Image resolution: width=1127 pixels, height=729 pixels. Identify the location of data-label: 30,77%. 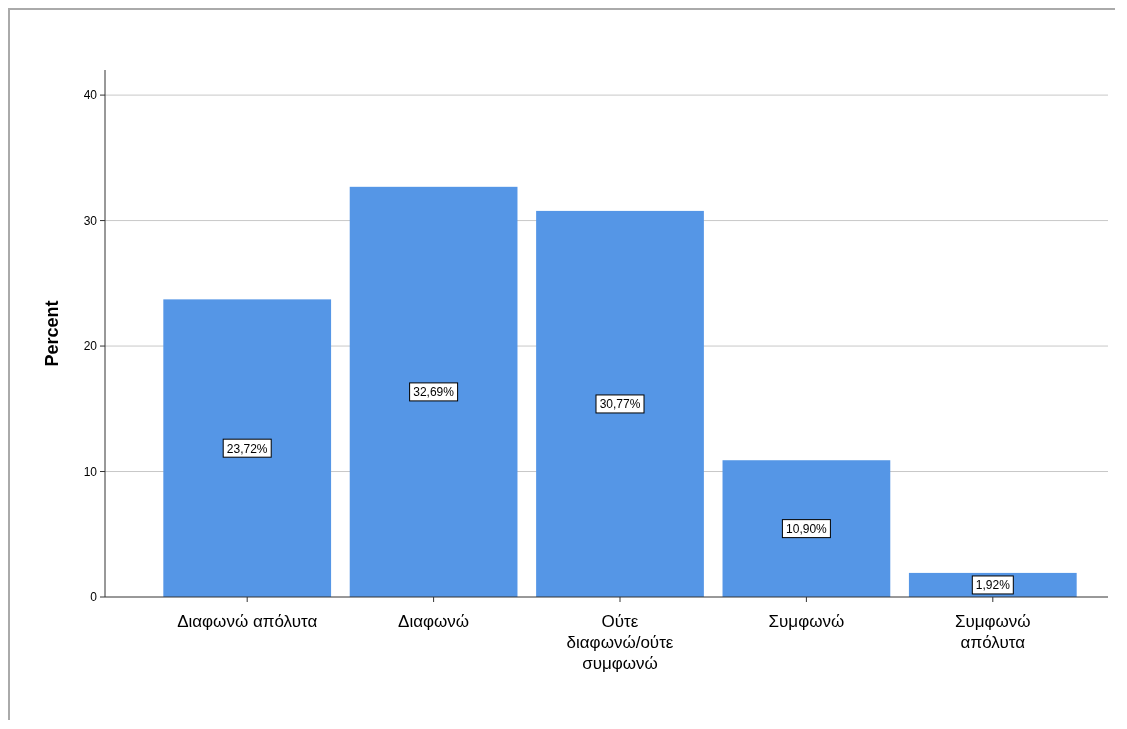
(620, 404).